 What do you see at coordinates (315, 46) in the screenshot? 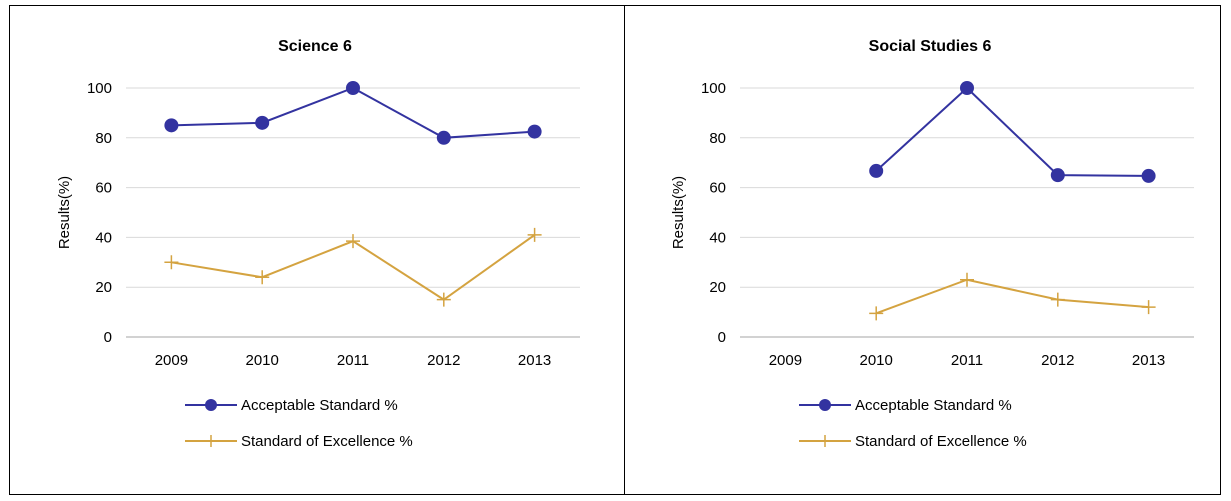
I see `chart-title: Science 6` at bounding box center [315, 46].